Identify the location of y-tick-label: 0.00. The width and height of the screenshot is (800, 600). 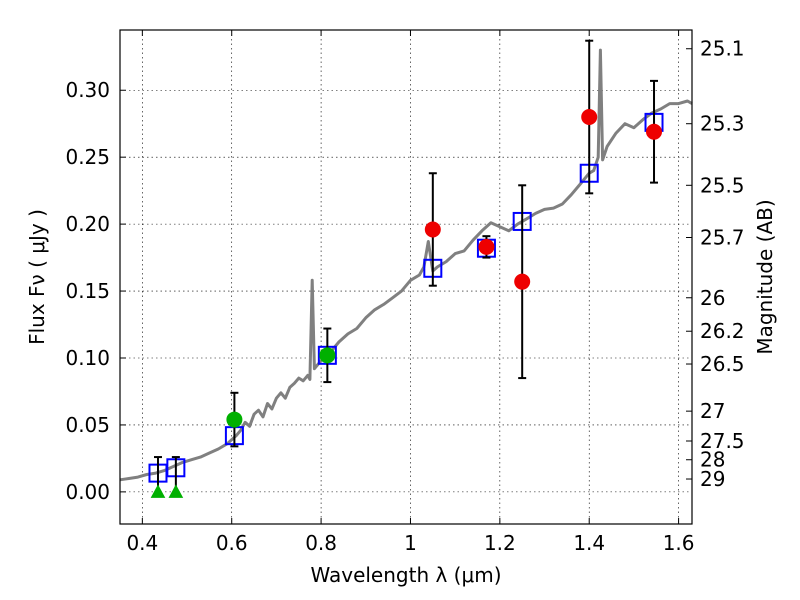
(87, 492).